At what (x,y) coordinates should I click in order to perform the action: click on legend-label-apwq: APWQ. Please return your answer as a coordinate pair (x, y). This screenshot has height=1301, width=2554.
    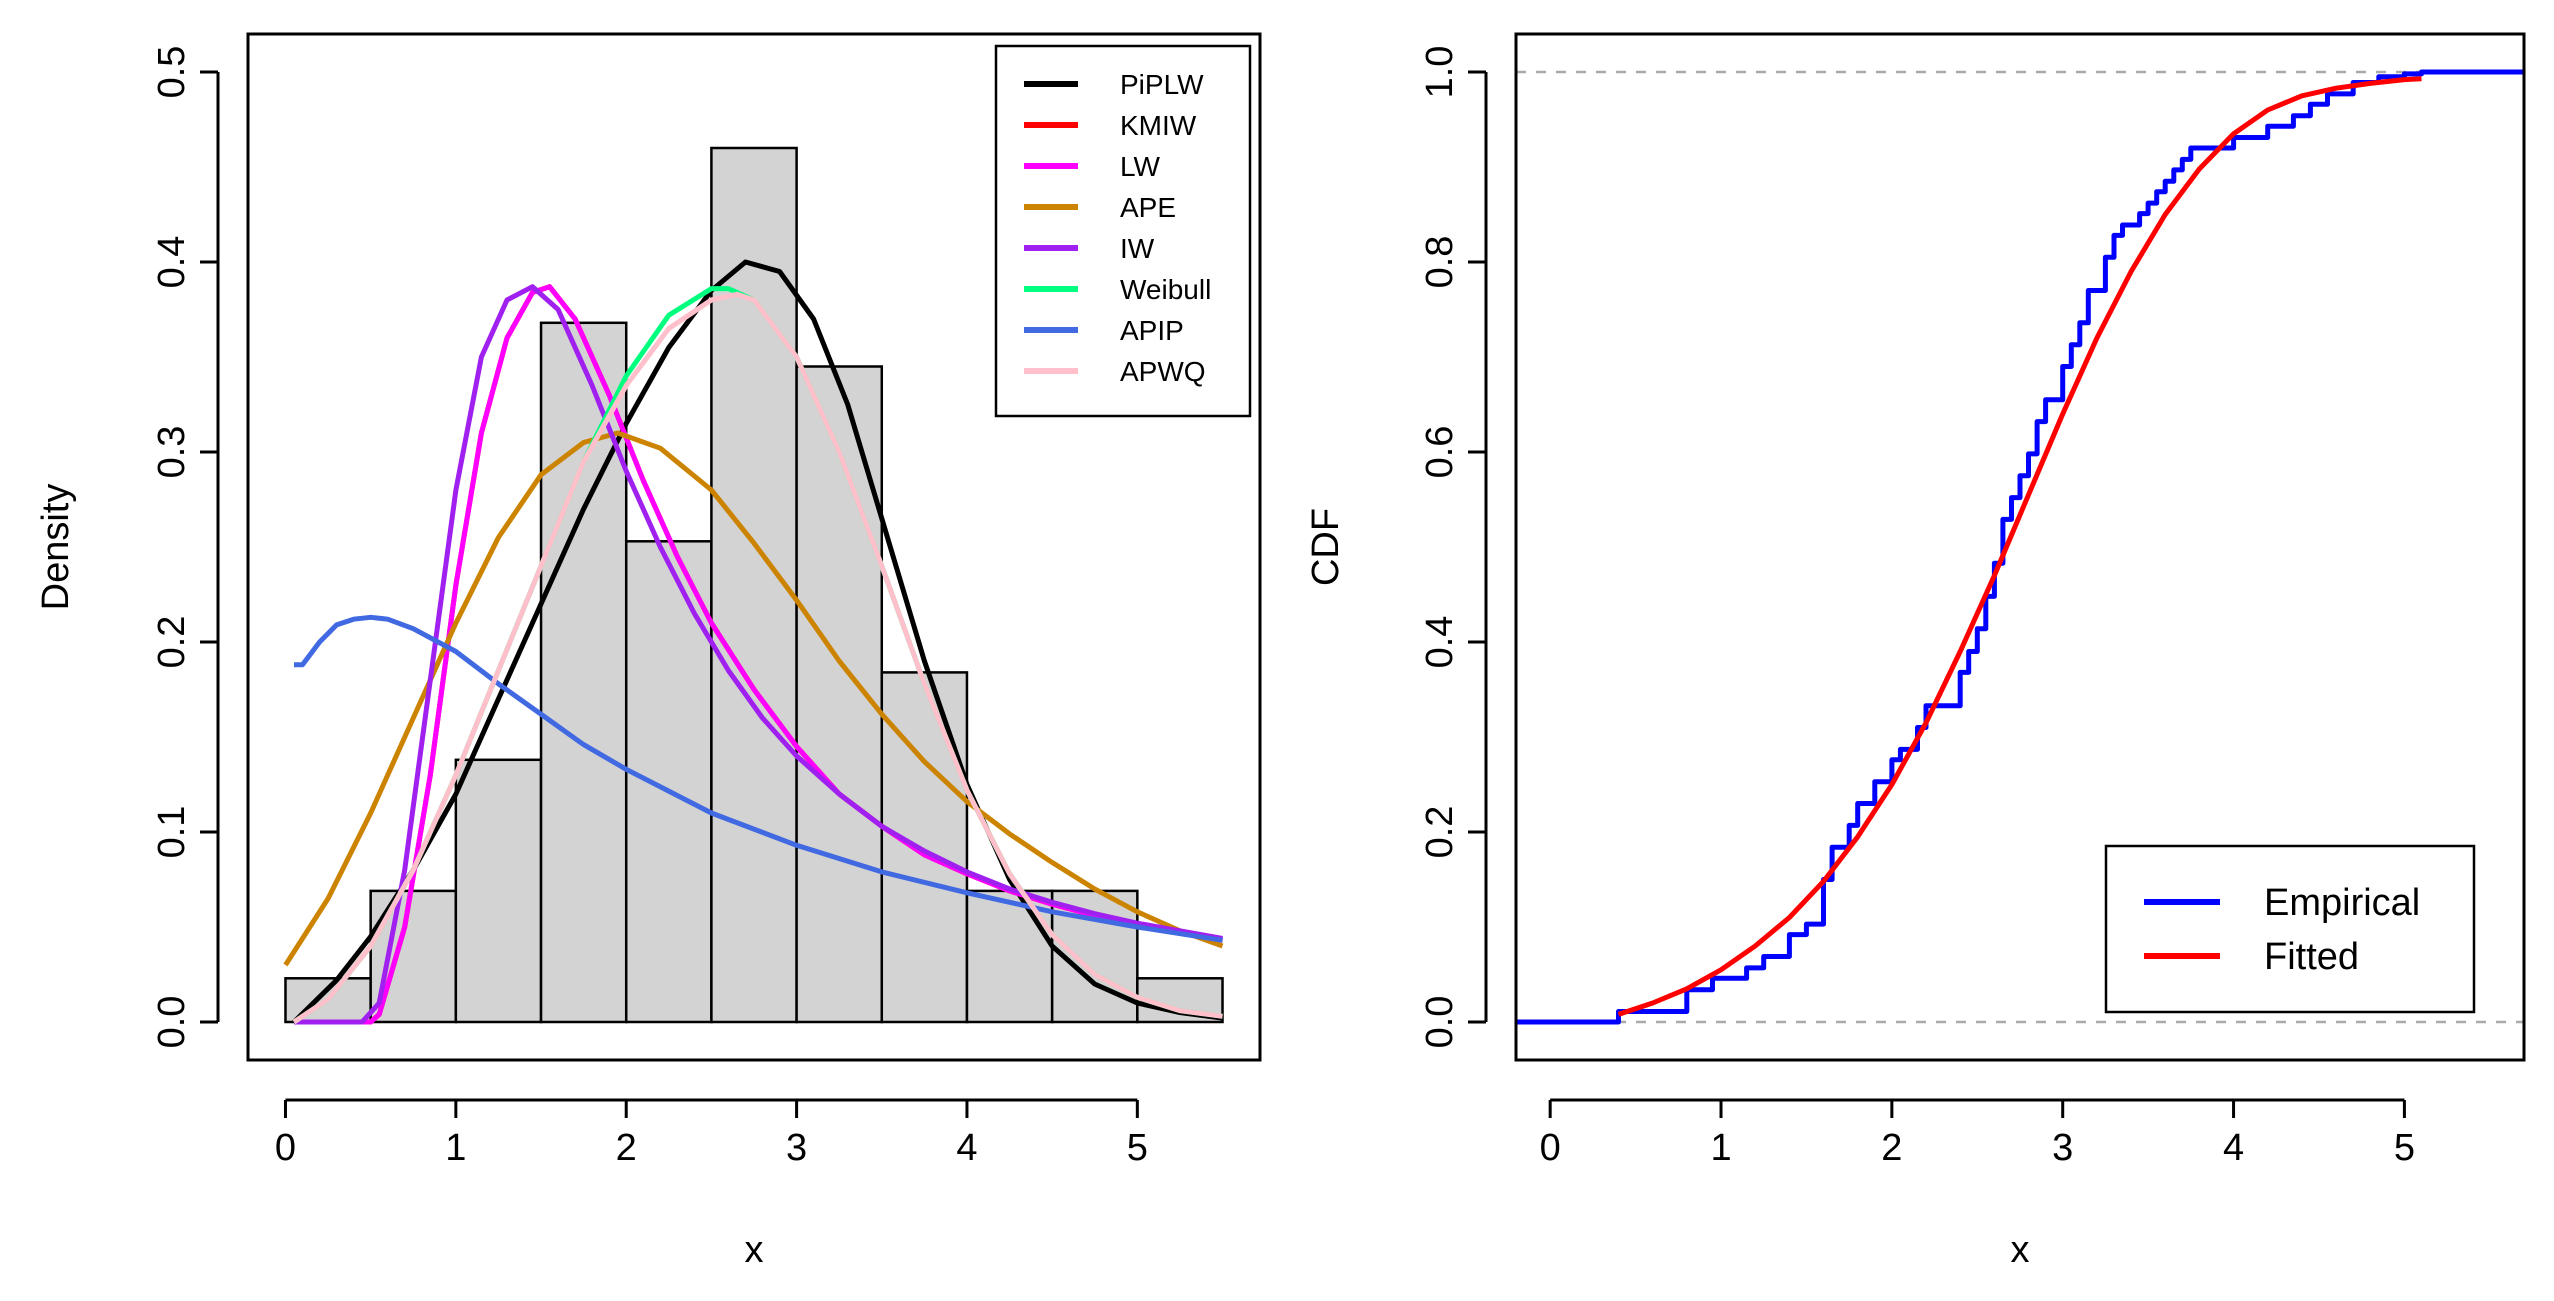
    Looking at the image, I should click on (1163, 371).